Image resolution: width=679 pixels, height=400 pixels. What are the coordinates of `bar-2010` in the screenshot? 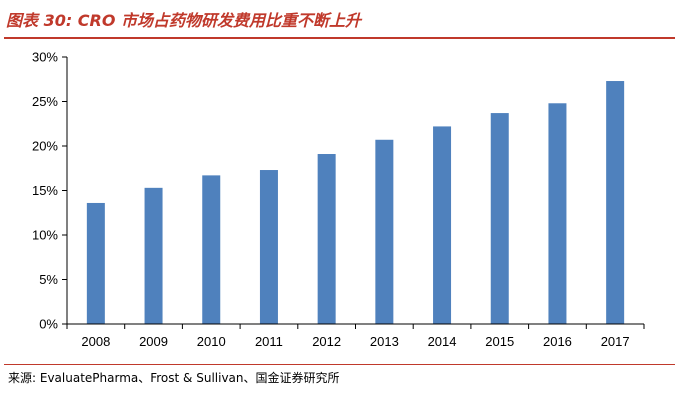 It's located at (211, 249).